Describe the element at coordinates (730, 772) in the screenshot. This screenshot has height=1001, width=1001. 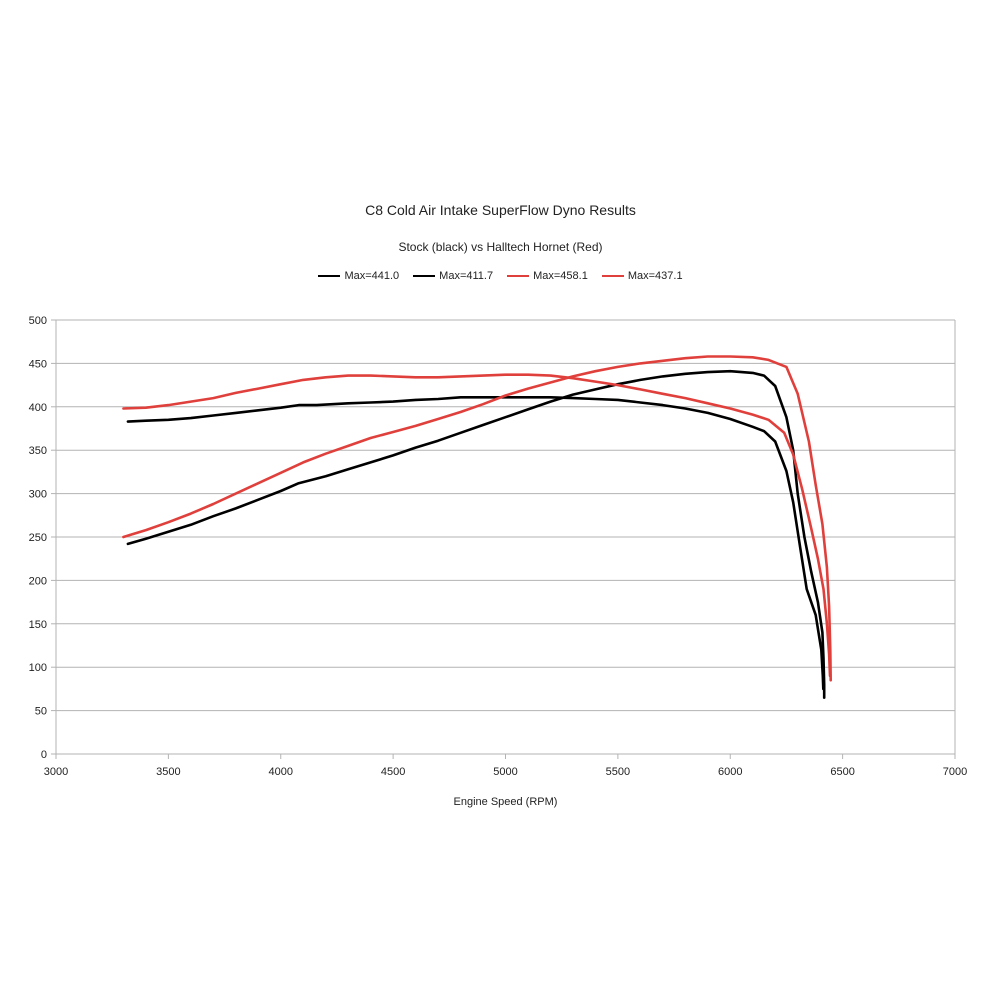
I see `x-tick-label: 6000` at that location.